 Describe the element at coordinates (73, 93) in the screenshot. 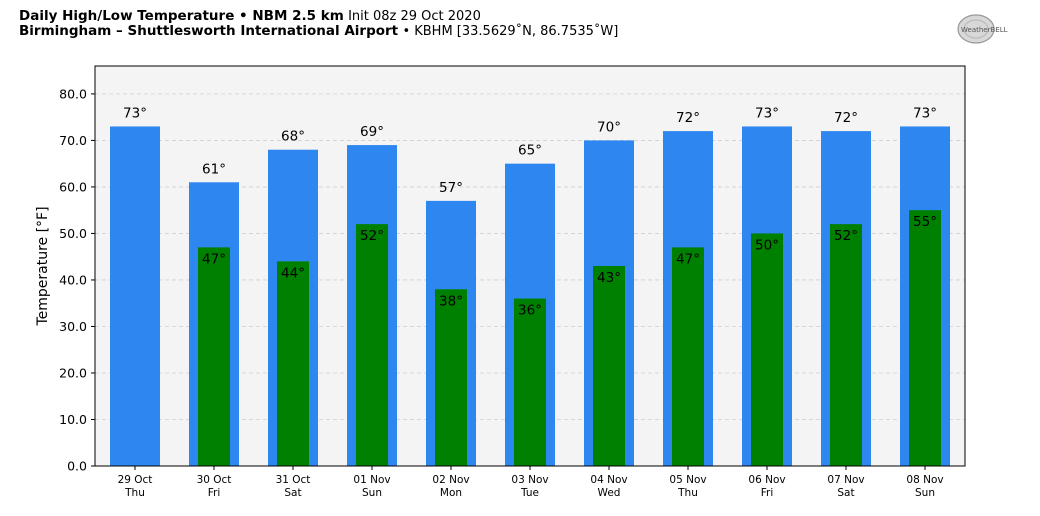

I see `y-tick-label: 80.0` at that location.